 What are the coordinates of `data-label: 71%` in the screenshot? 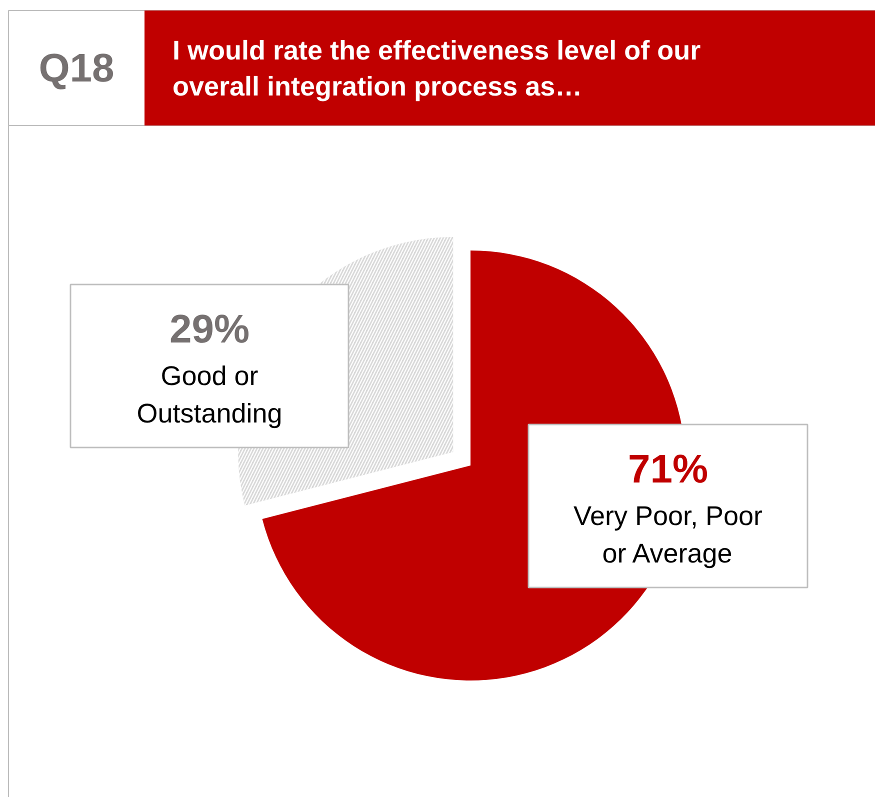 It's located at (668, 470).